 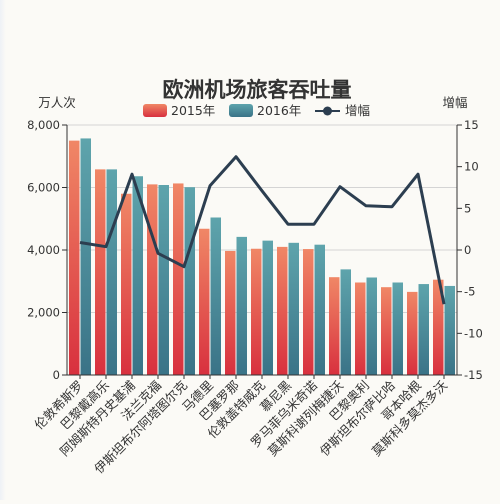 What do you see at coordinates (56, 375) in the screenshot?
I see `left-axis-tick-label: 0` at bounding box center [56, 375].